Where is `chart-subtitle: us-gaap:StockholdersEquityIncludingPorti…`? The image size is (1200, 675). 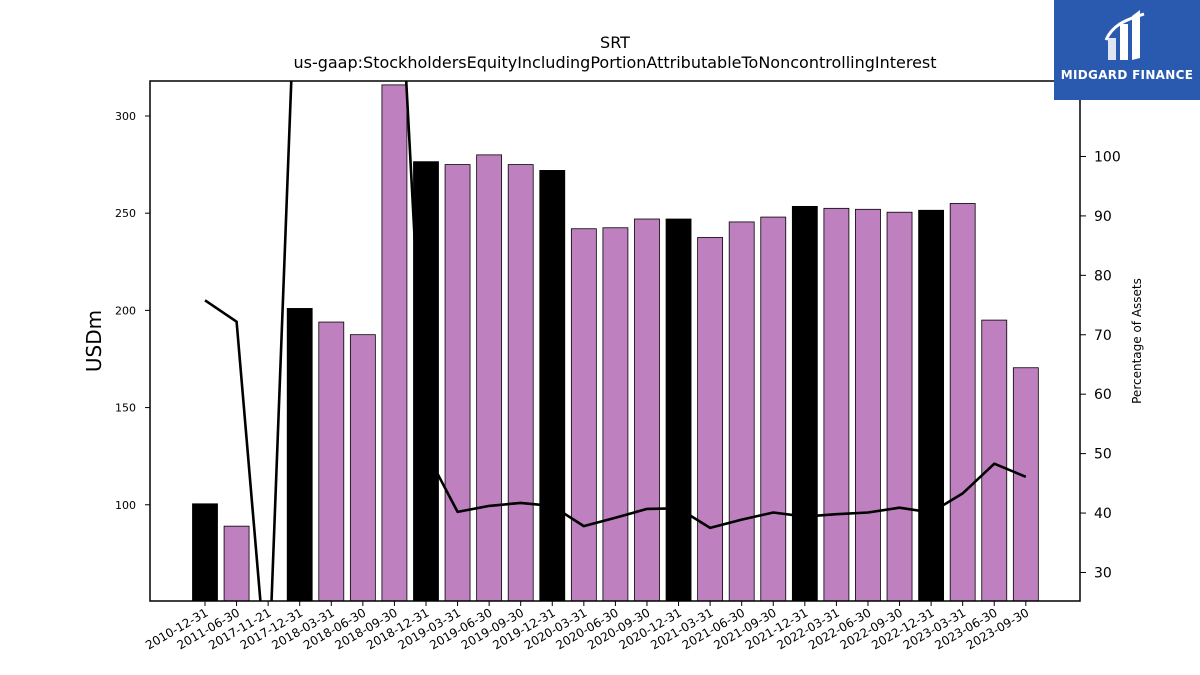 chart-subtitle: us-gaap:StockholdersEquityIncludingPorti… is located at coordinates (614, 62).